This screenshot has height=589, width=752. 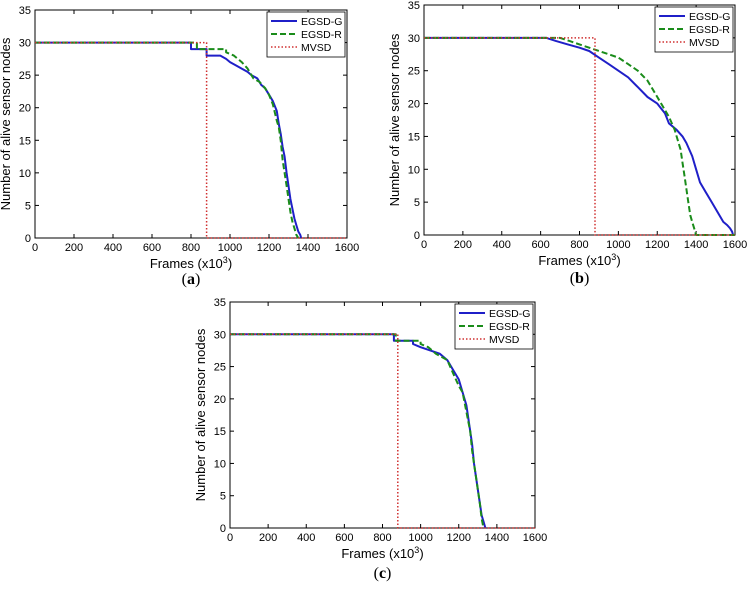 I want to click on legend-box, so click(x=694, y=29).